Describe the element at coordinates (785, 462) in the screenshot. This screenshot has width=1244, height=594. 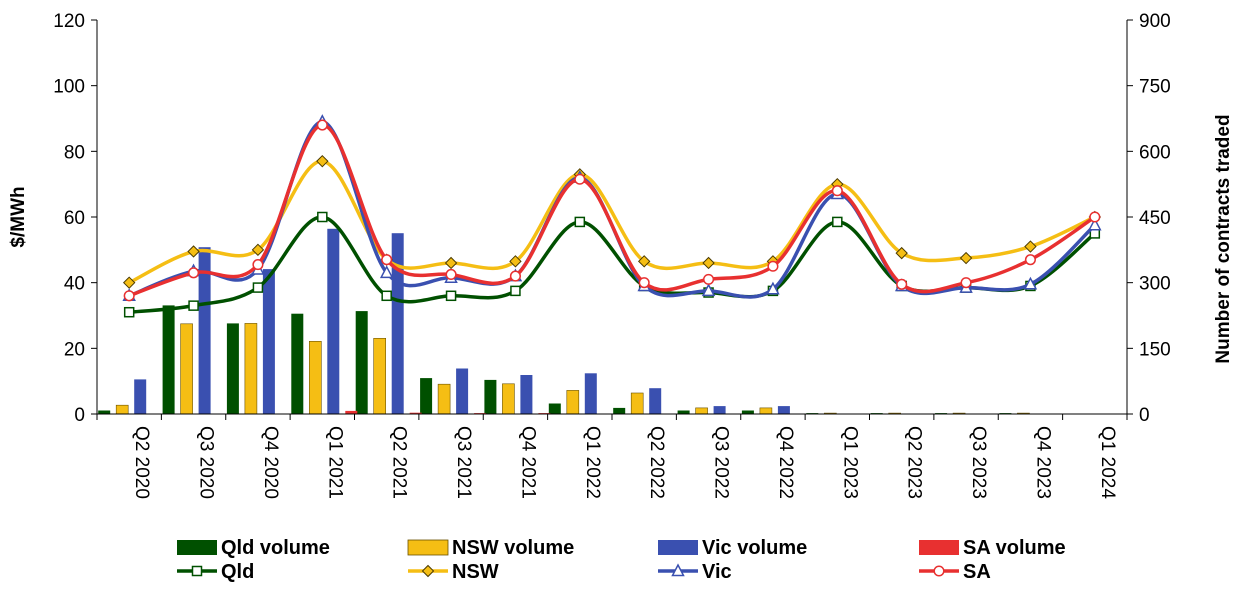
I see `x-tick-label-10: Q4 2022` at that location.